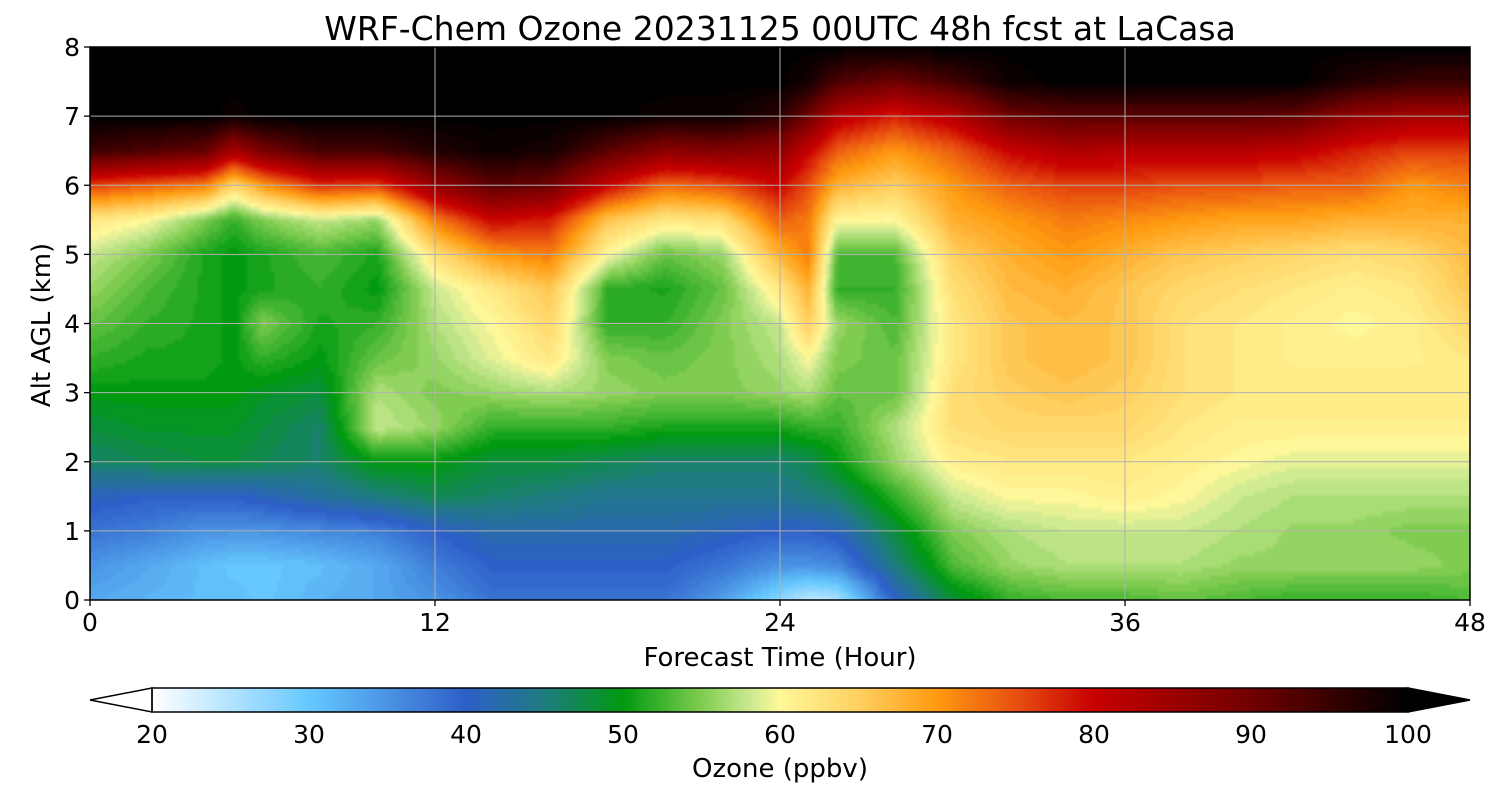 This screenshot has width=1500, height=800. I want to click on x-axis-ticks: 0 12 24 36 48, so click(784, 618).